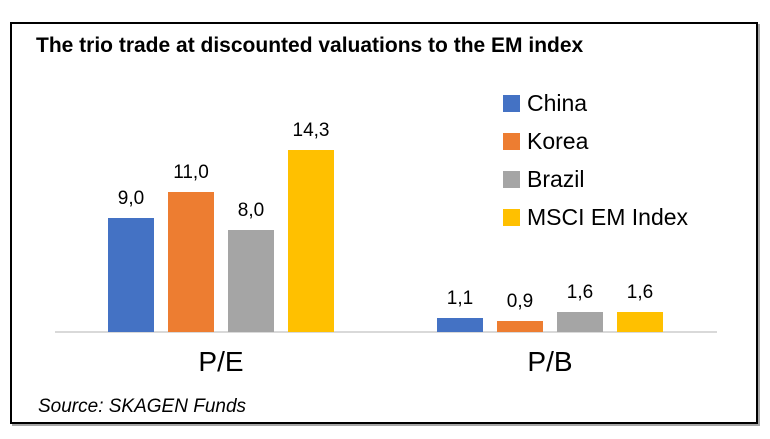 The width and height of the screenshot is (770, 439). Describe the element at coordinates (580, 292) in the screenshot. I see `bar-value-label-brazil-p-b: 1,6` at that location.